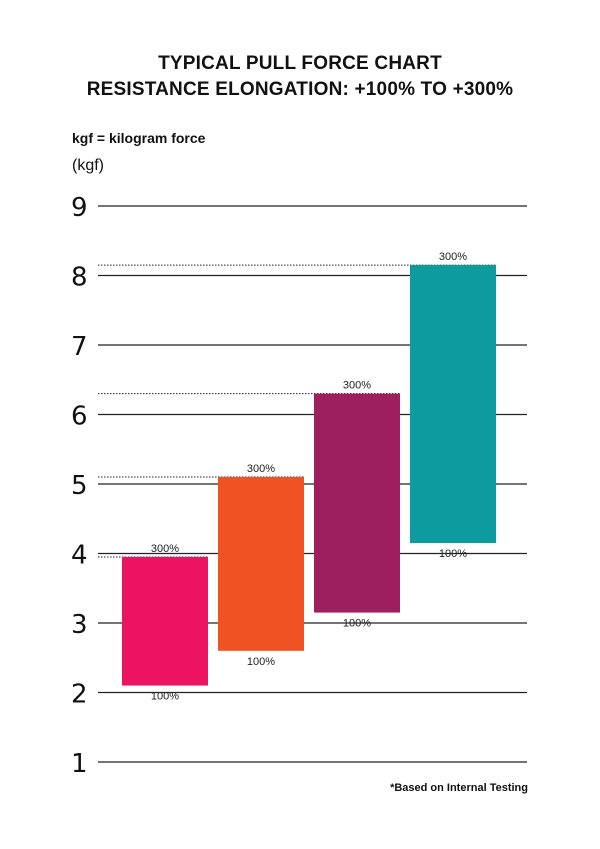  What do you see at coordinates (79, 417) in the screenshot?
I see `y-tick-label: 6` at bounding box center [79, 417].